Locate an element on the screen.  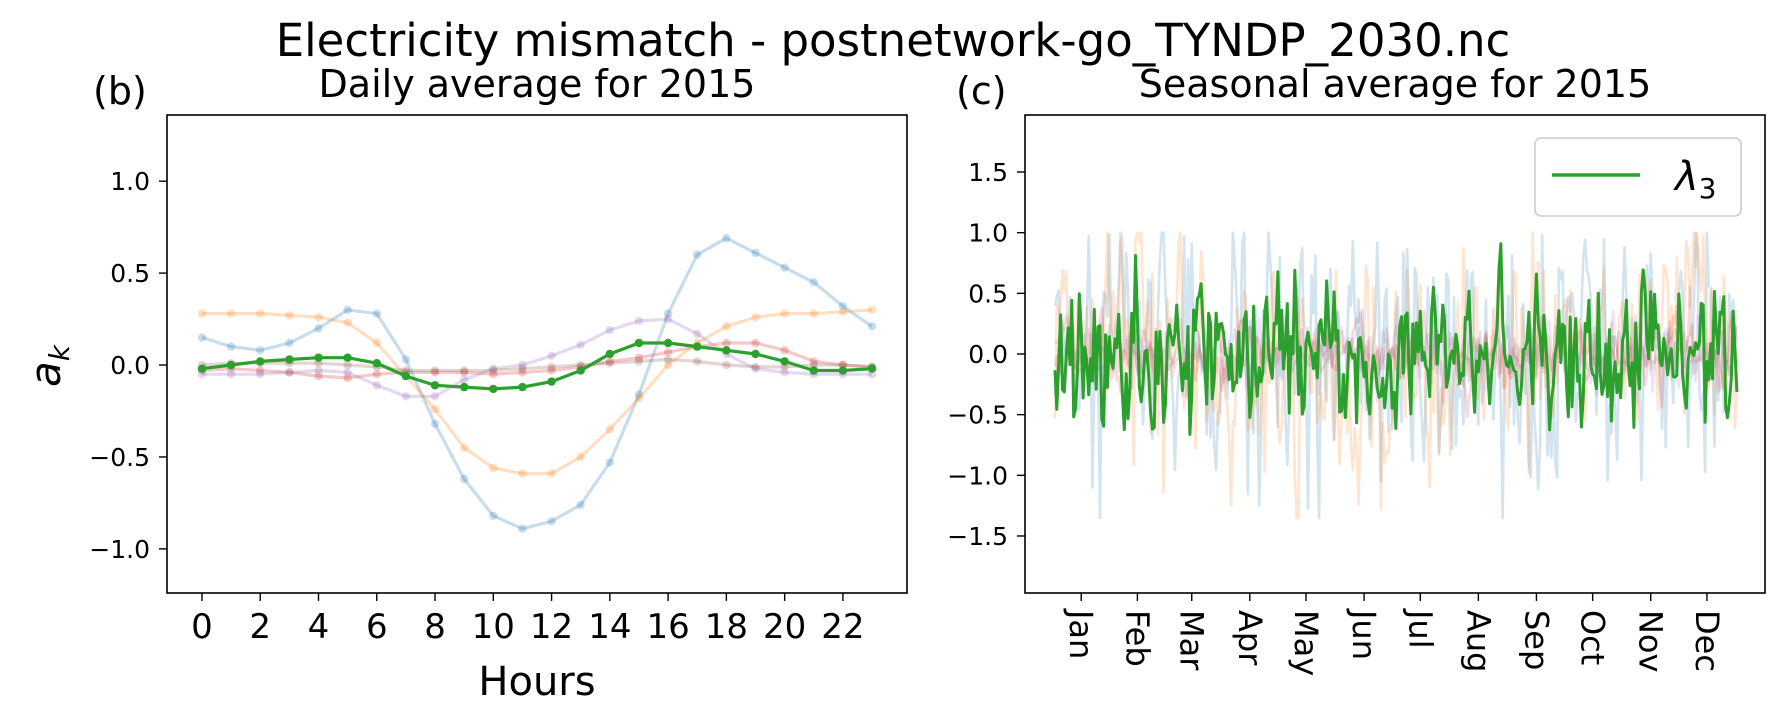
panel-b-title: Daily average for 2015 is located at coordinates (537, 84).